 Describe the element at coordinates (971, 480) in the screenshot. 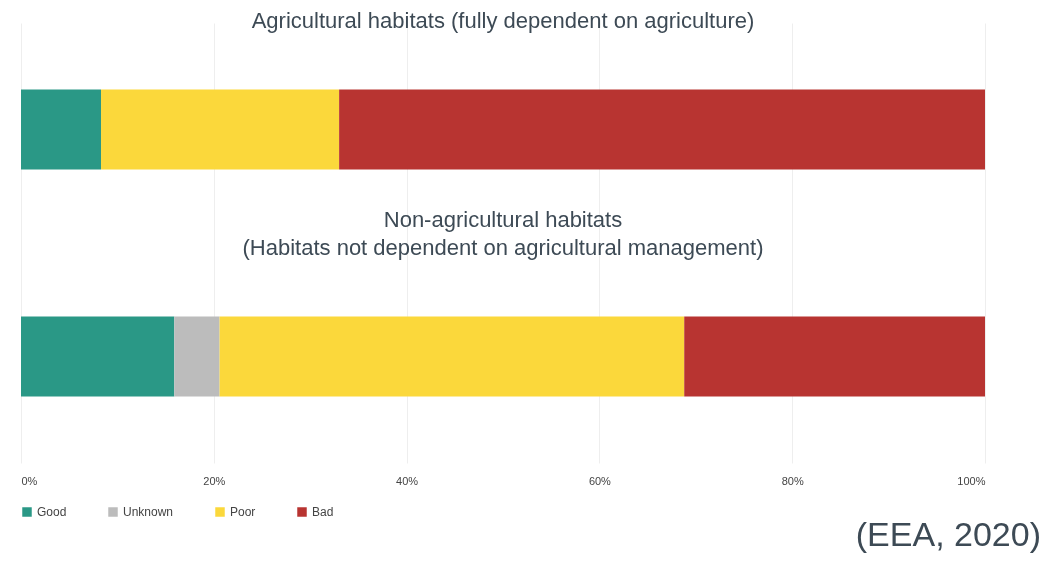

I see `x-tick-label: 100%` at that location.